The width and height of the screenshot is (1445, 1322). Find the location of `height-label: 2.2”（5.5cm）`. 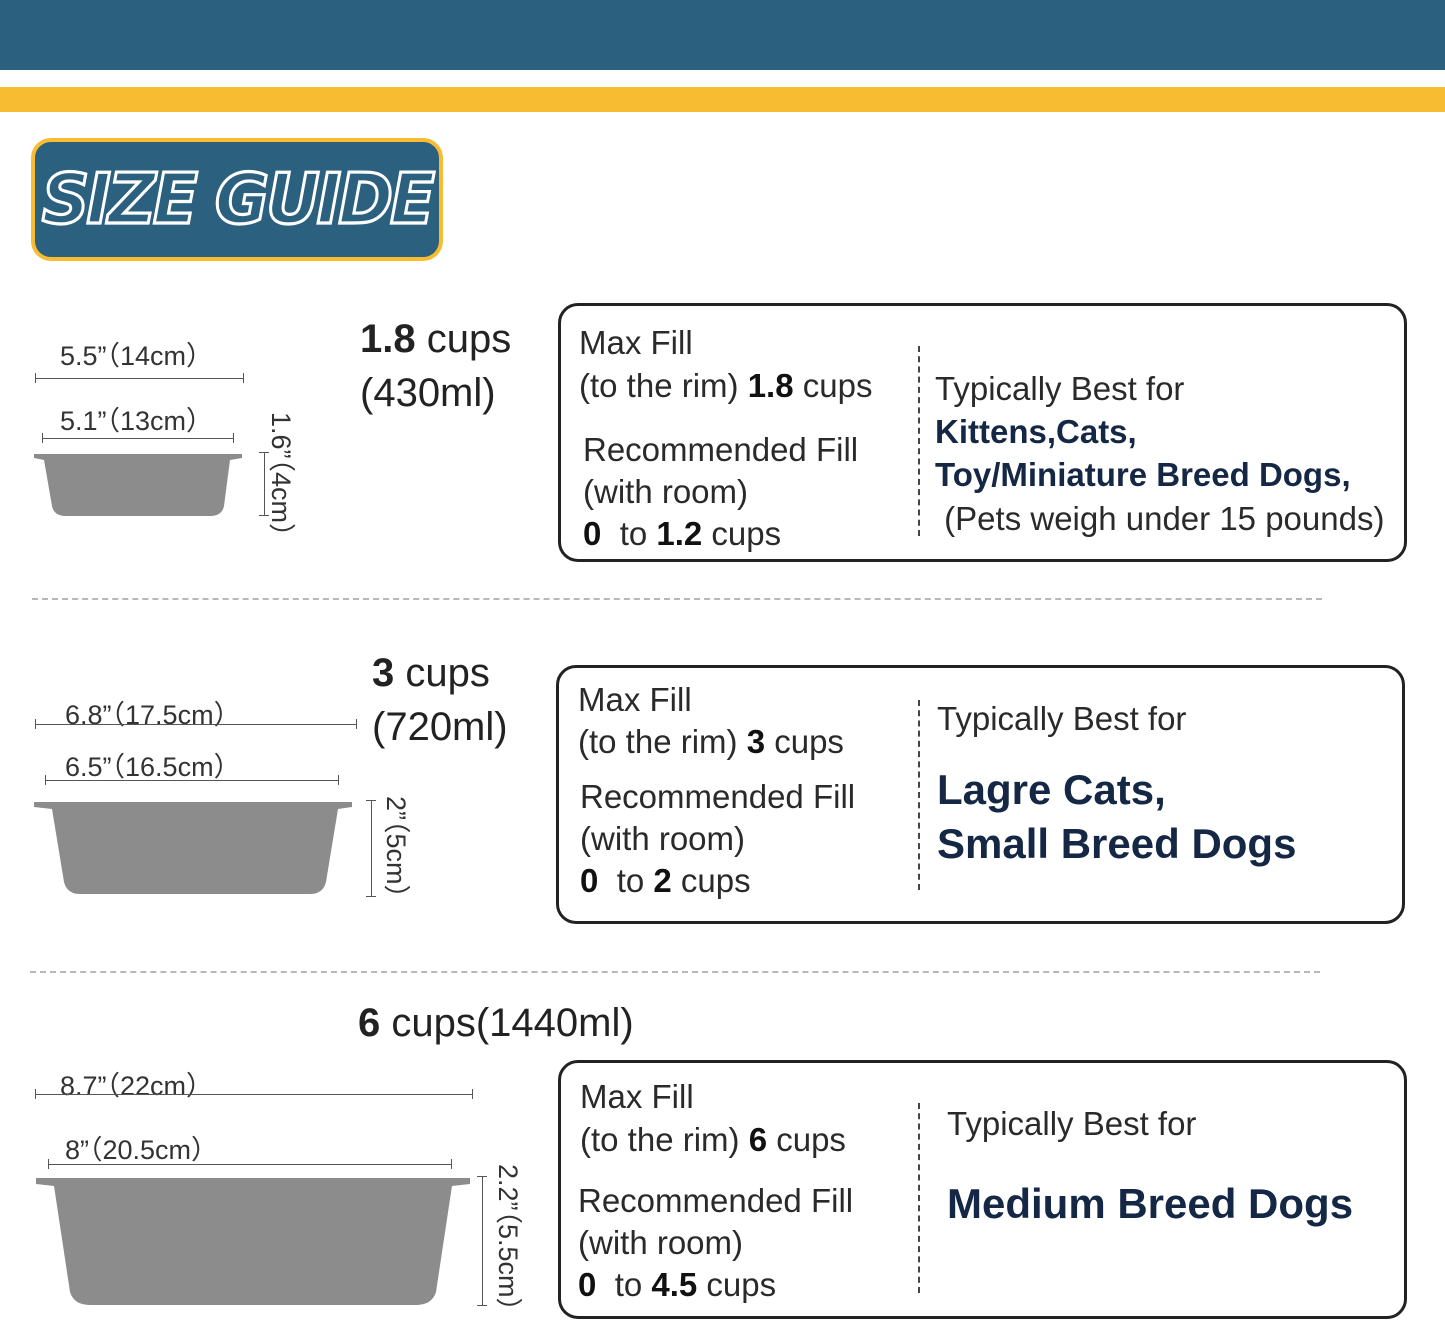

height-label: 2.2”（5.5cm） is located at coordinates (508, 1243).